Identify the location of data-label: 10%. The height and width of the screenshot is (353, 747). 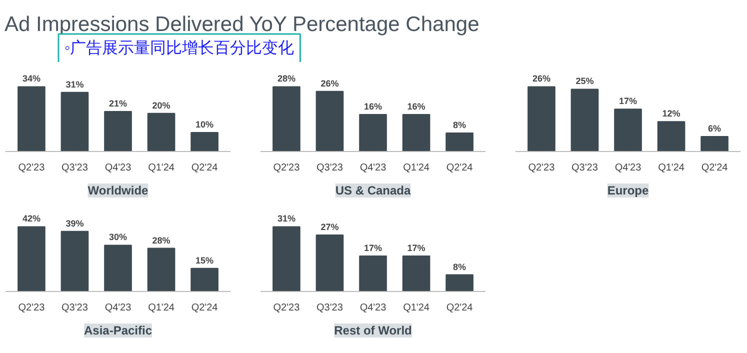
(205, 124).